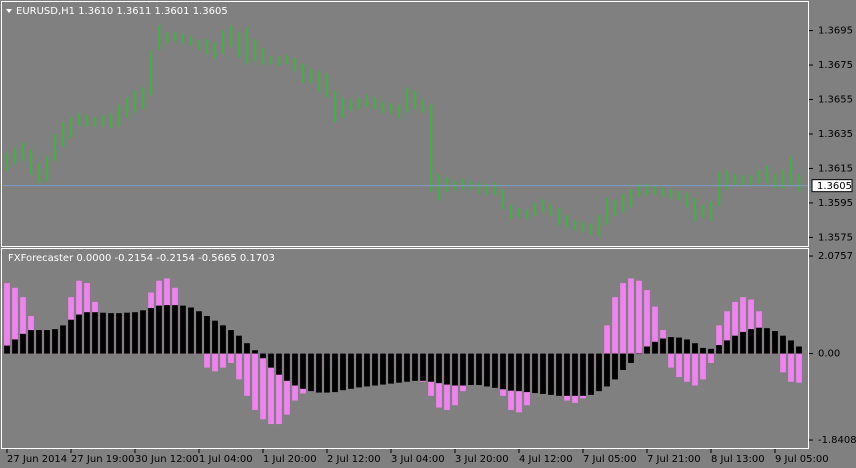 This screenshot has width=856, height=468. Describe the element at coordinates (546, 459) in the screenshot. I see `x-tick-label: 4 Jul 12:00` at that location.